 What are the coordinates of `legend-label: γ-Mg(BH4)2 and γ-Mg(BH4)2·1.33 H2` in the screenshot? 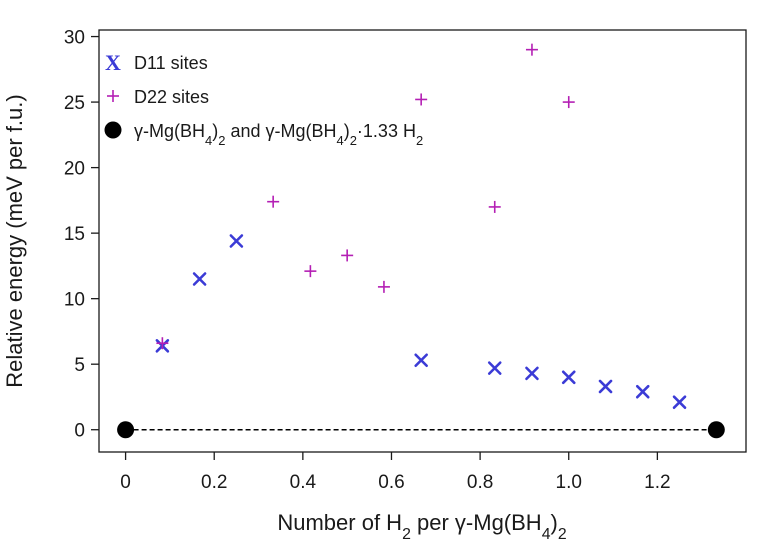 It's located at (278, 134).